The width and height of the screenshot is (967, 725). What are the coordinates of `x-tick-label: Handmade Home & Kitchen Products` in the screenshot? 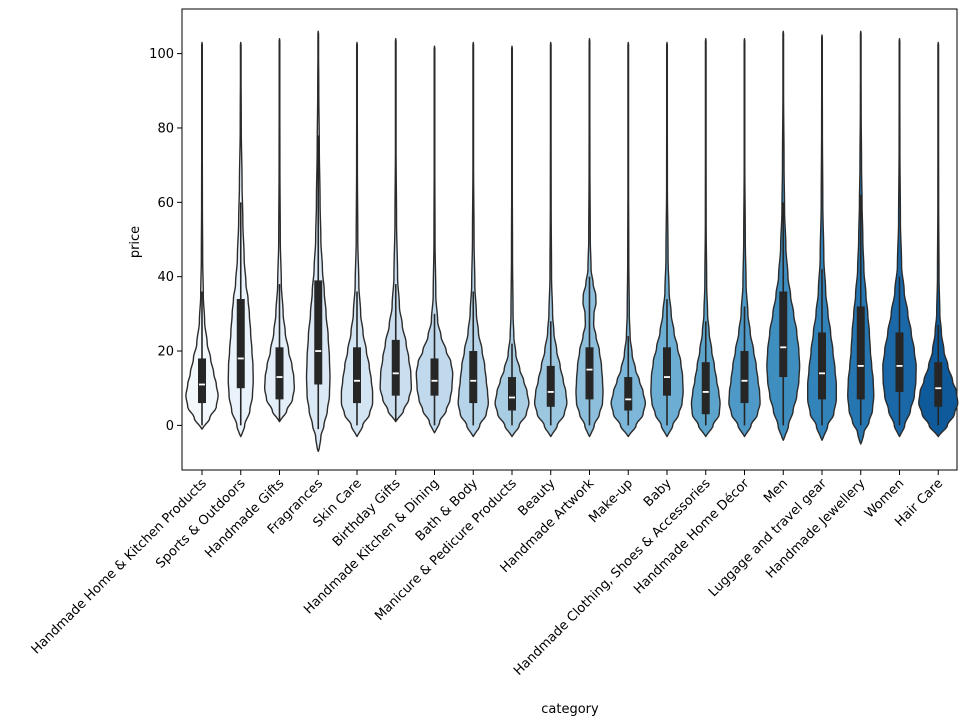 It's located at (119, 566).